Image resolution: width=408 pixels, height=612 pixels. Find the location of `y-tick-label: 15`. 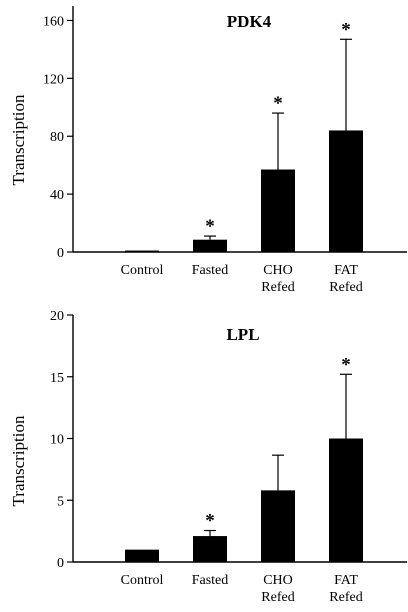

y-tick-label: 15 is located at coordinates (57, 378).